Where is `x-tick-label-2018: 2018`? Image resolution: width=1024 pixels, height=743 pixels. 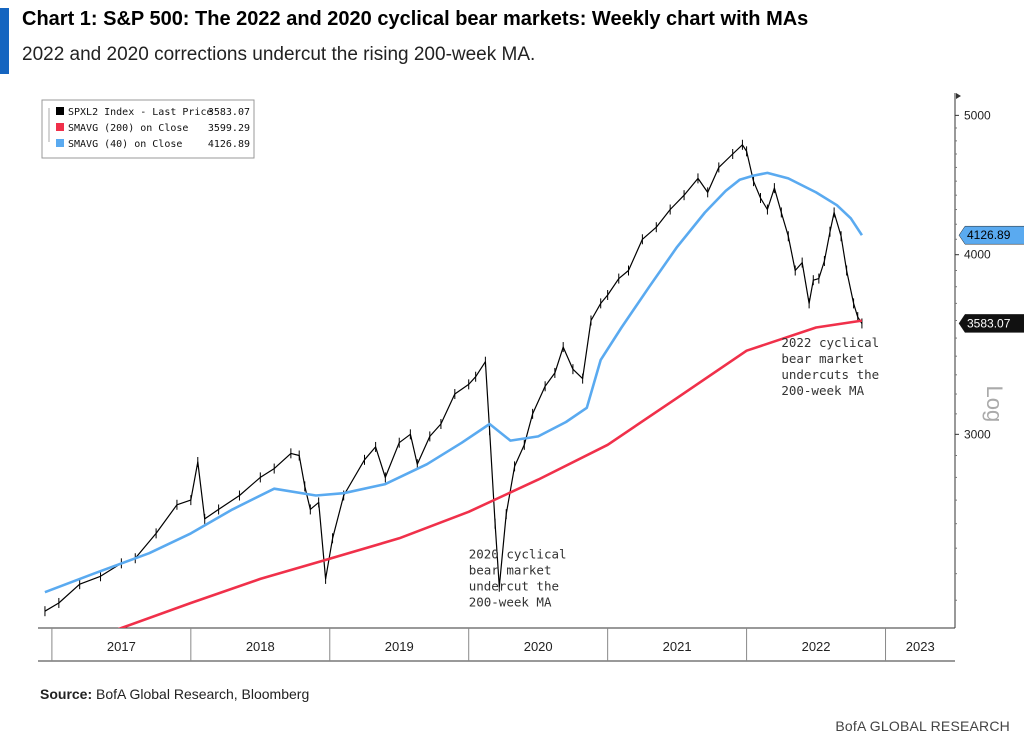 x-tick-label-2018: 2018 is located at coordinates (260, 646).